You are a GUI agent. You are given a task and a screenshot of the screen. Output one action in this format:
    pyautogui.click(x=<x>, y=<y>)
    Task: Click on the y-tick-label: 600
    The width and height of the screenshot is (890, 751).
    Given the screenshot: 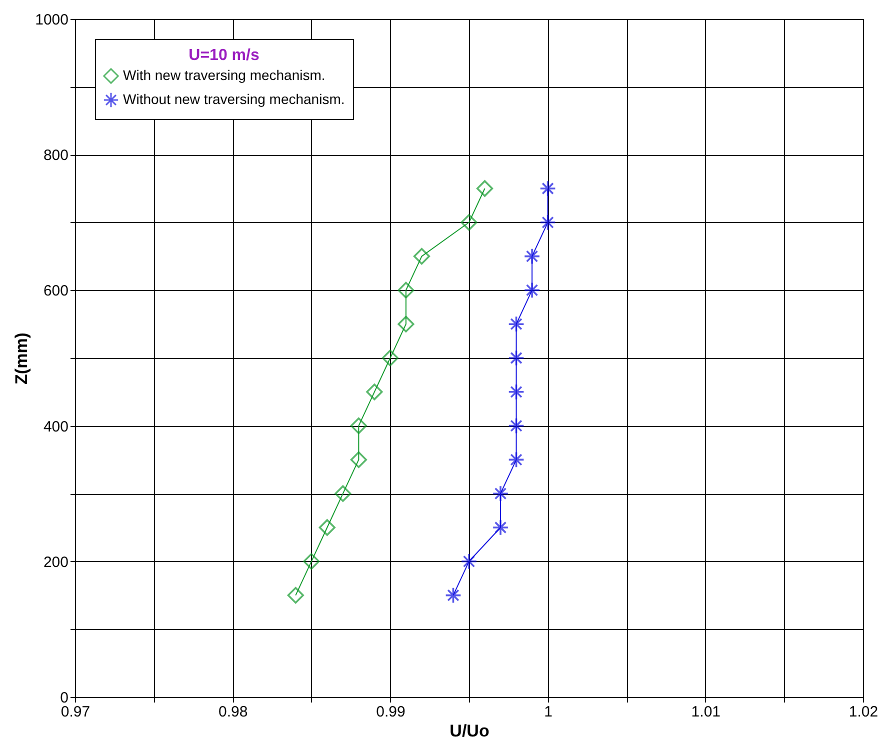 What is the action you would take?
    pyautogui.click(x=55, y=291)
    